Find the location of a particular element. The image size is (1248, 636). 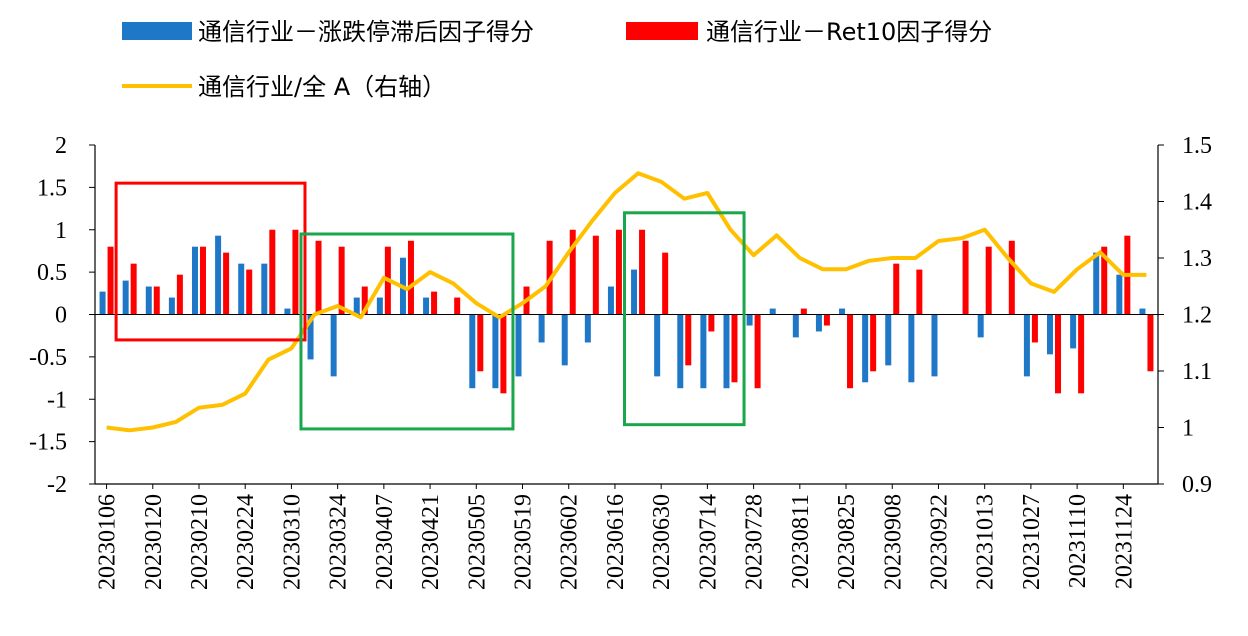

legend-swatch-ret10-factor is located at coordinates (662, 31).